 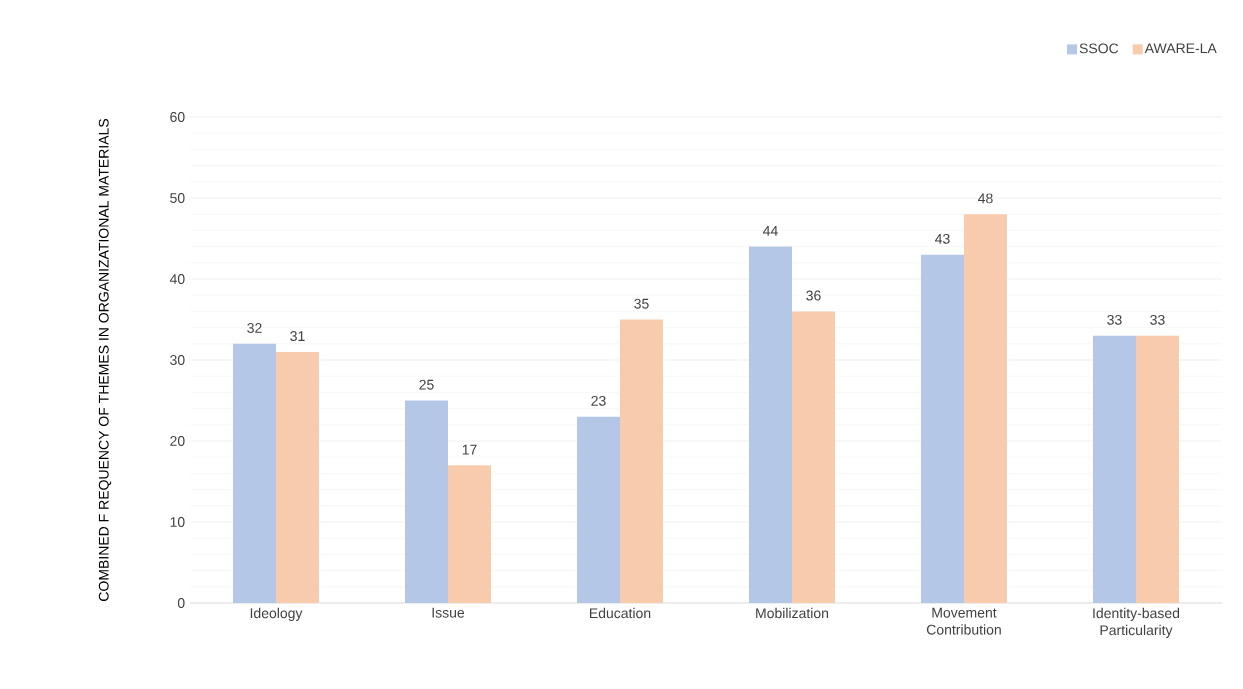 I want to click on x-tick-label: Ideology, so click(x=276, y=614).